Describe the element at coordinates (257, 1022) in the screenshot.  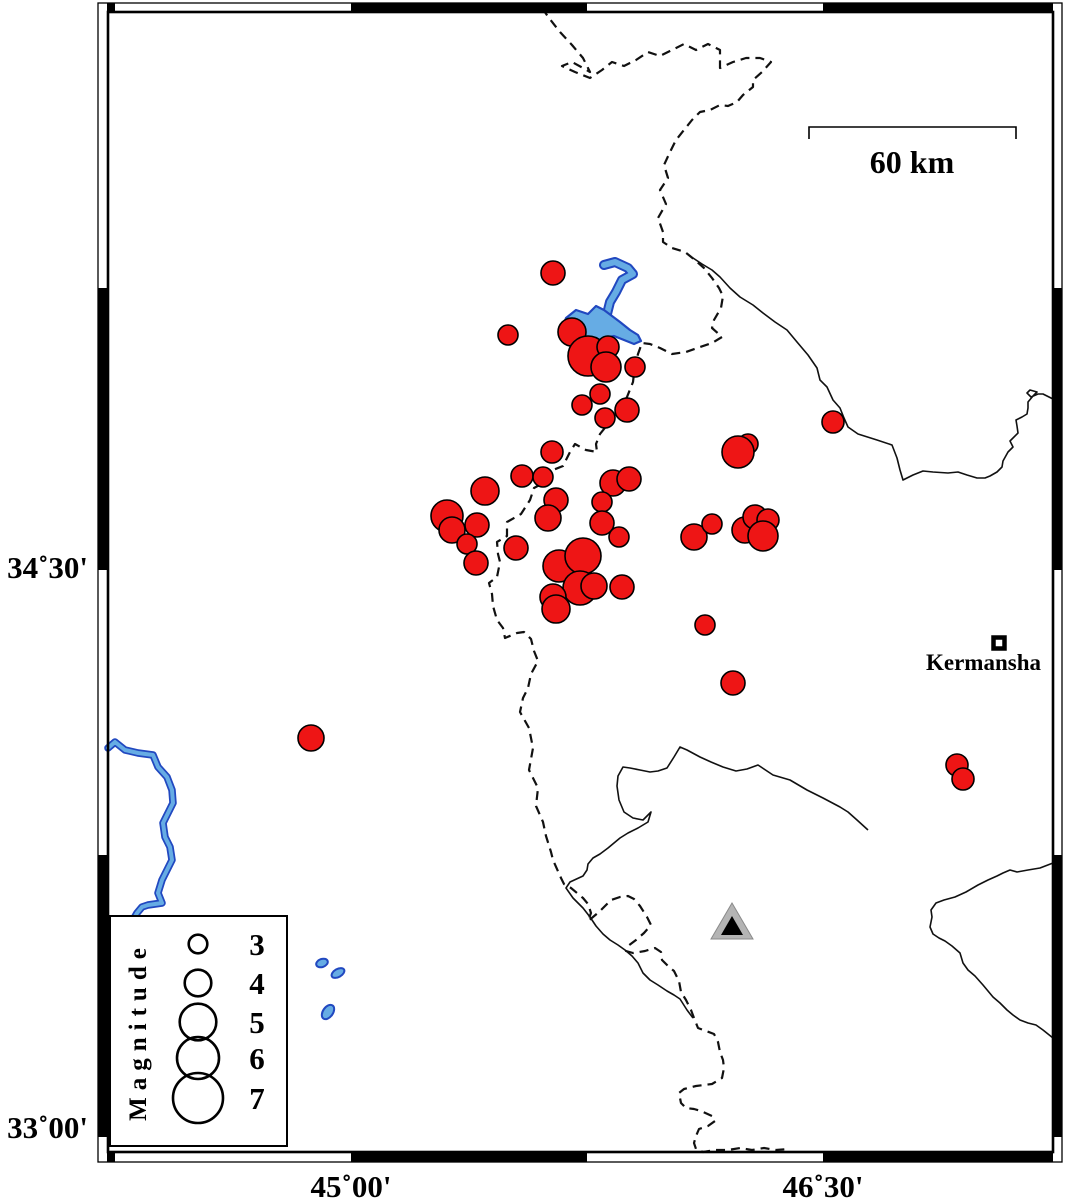
I see `legend-magnitude-value: 5` at that location.